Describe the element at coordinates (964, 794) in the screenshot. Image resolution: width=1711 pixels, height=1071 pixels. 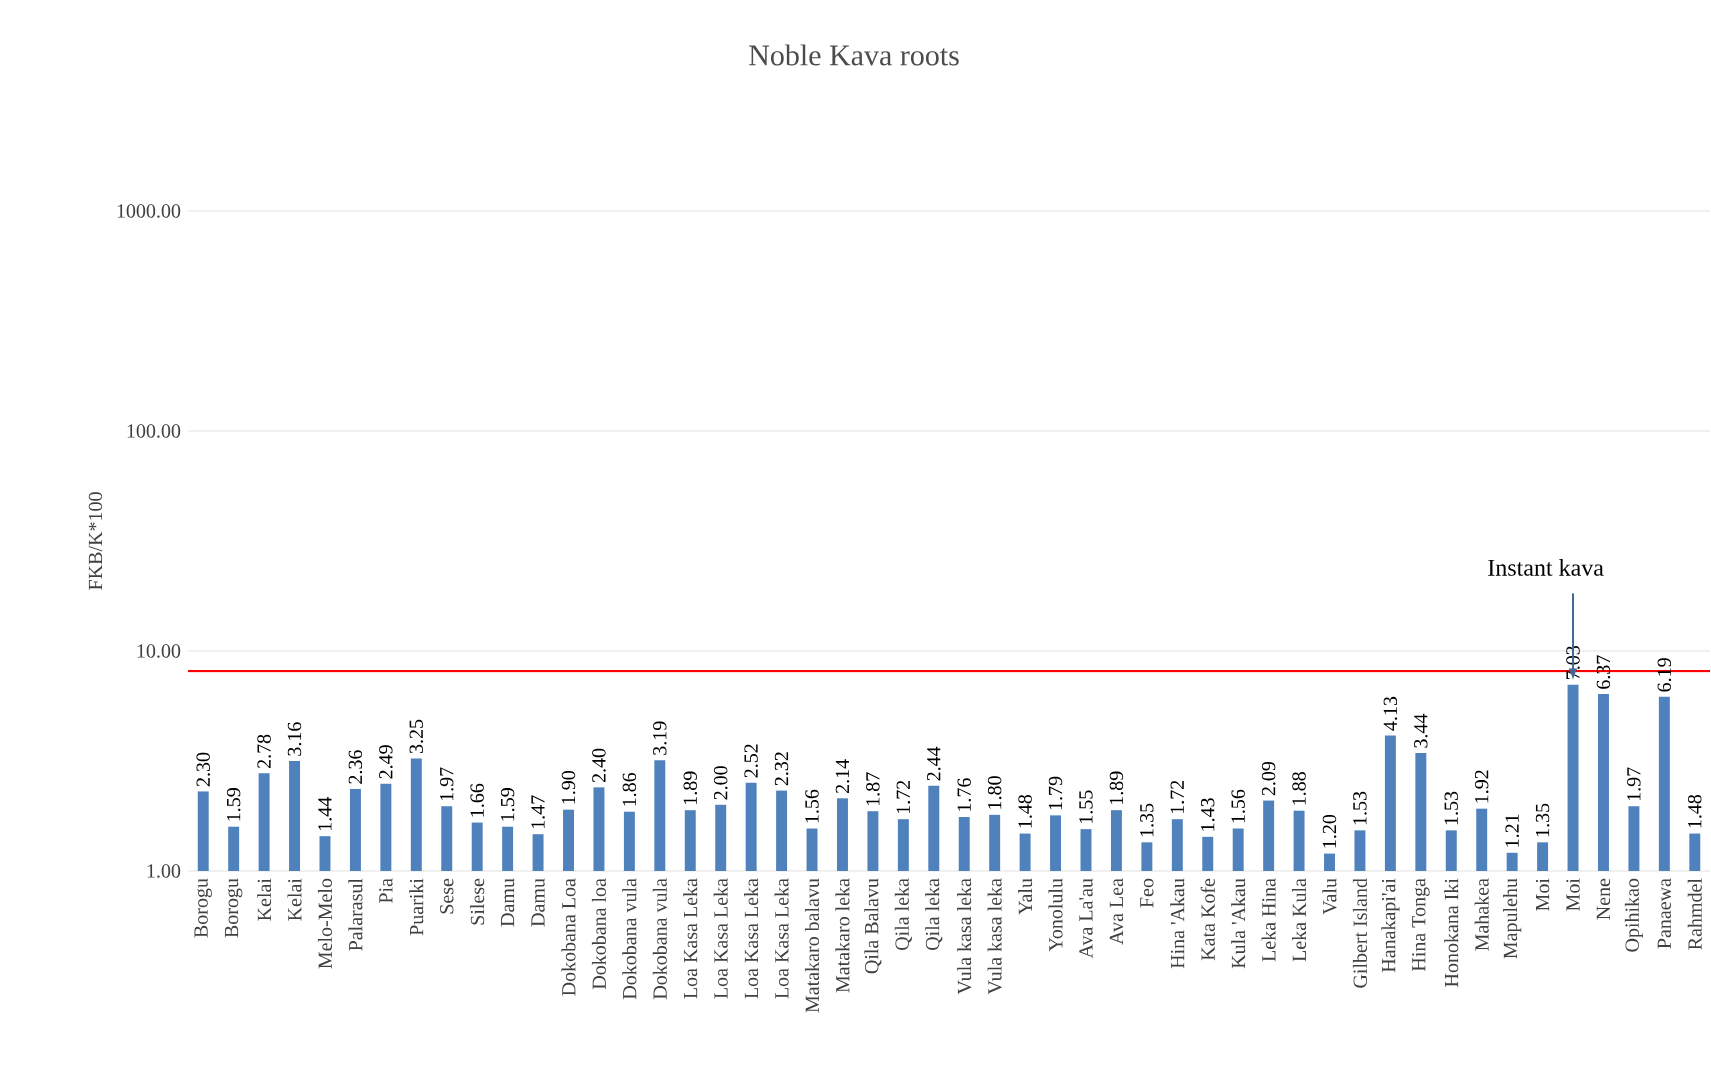
I see `data-label: 1.76` at that location.